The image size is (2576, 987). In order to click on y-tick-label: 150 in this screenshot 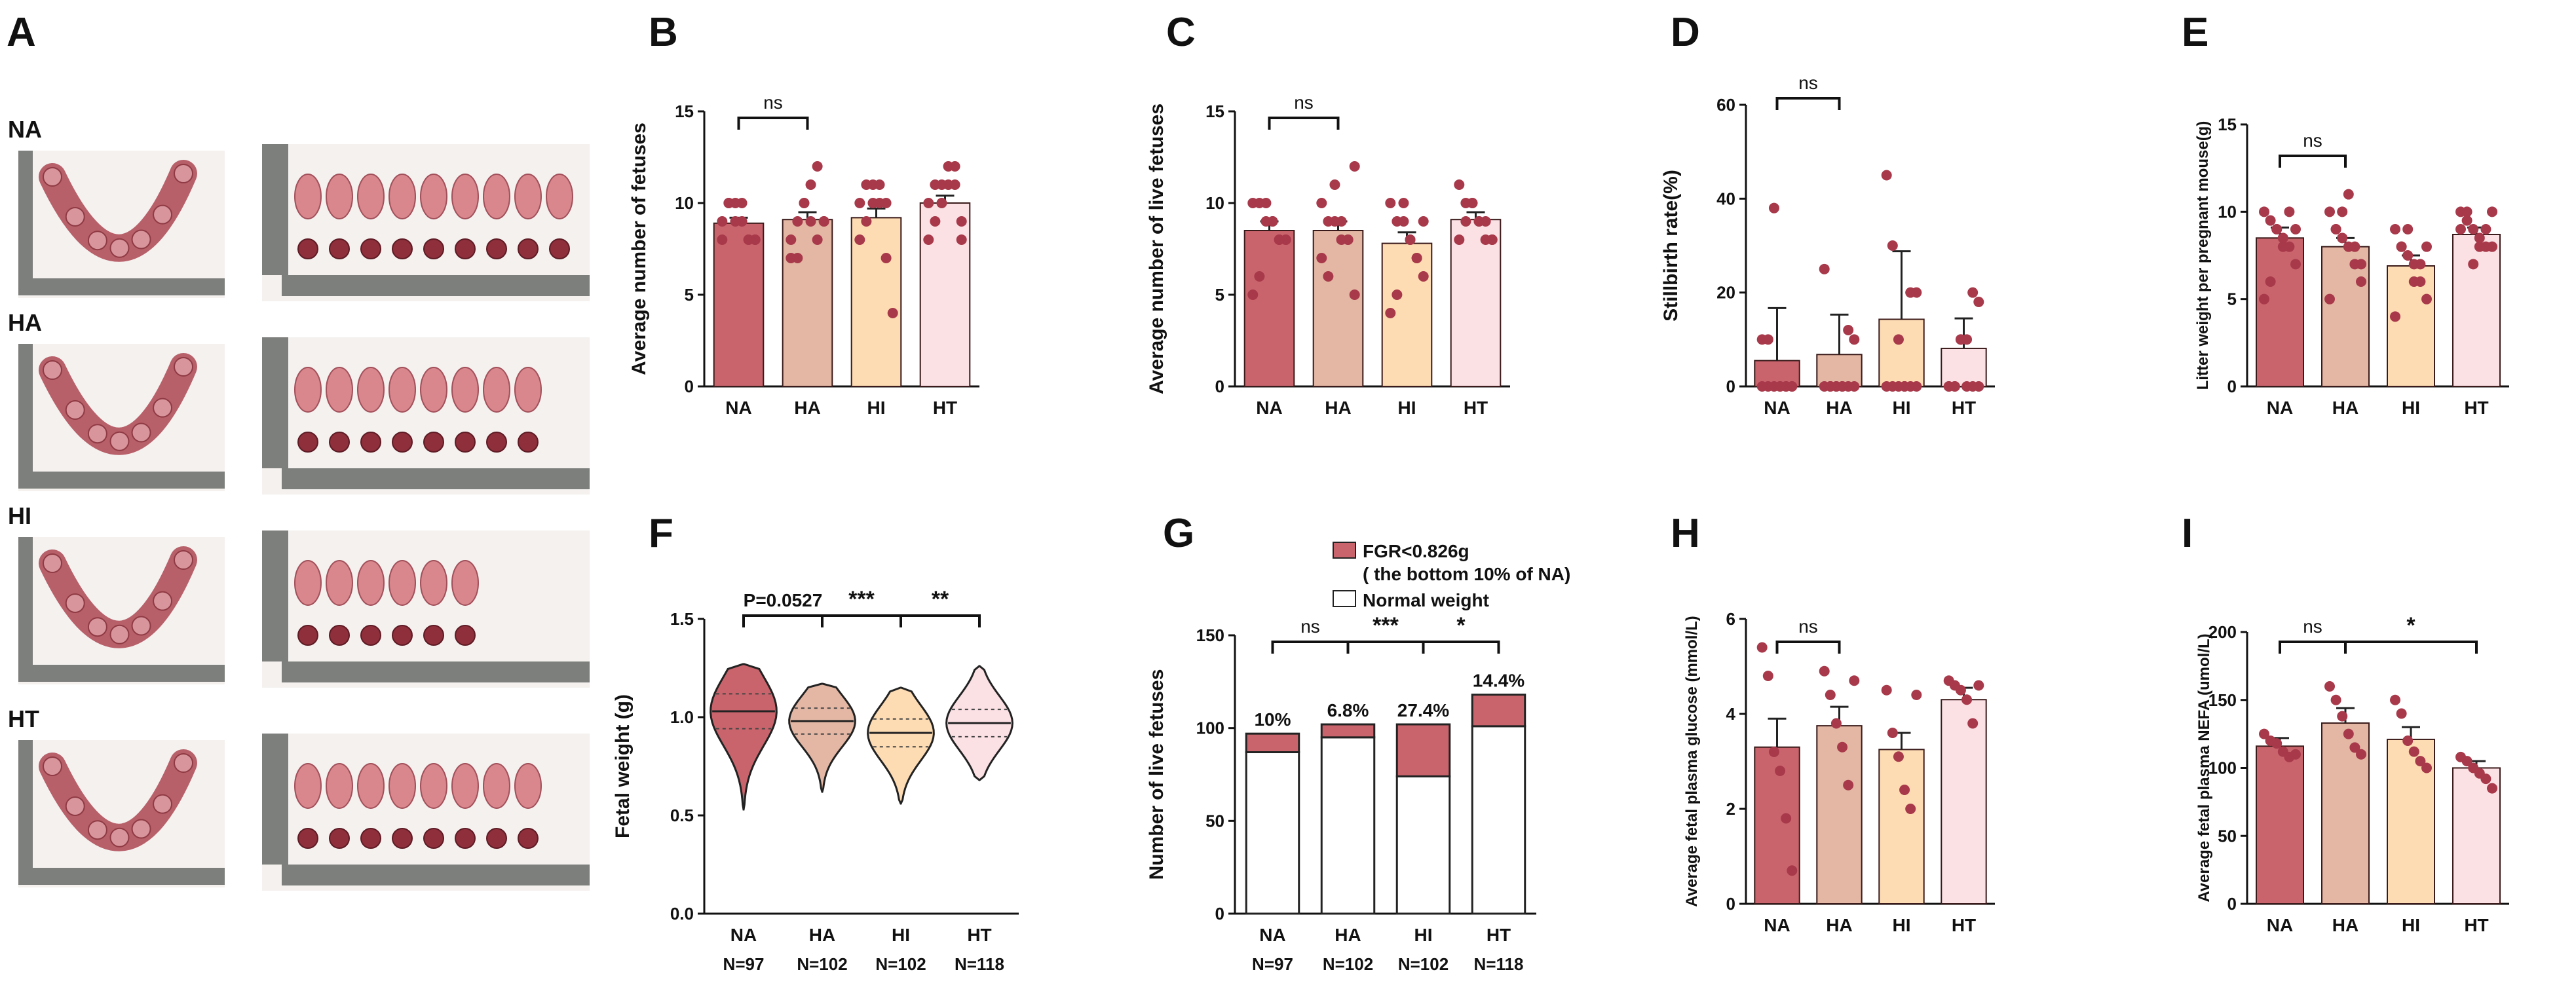, I will do `click(2222, 700)`.